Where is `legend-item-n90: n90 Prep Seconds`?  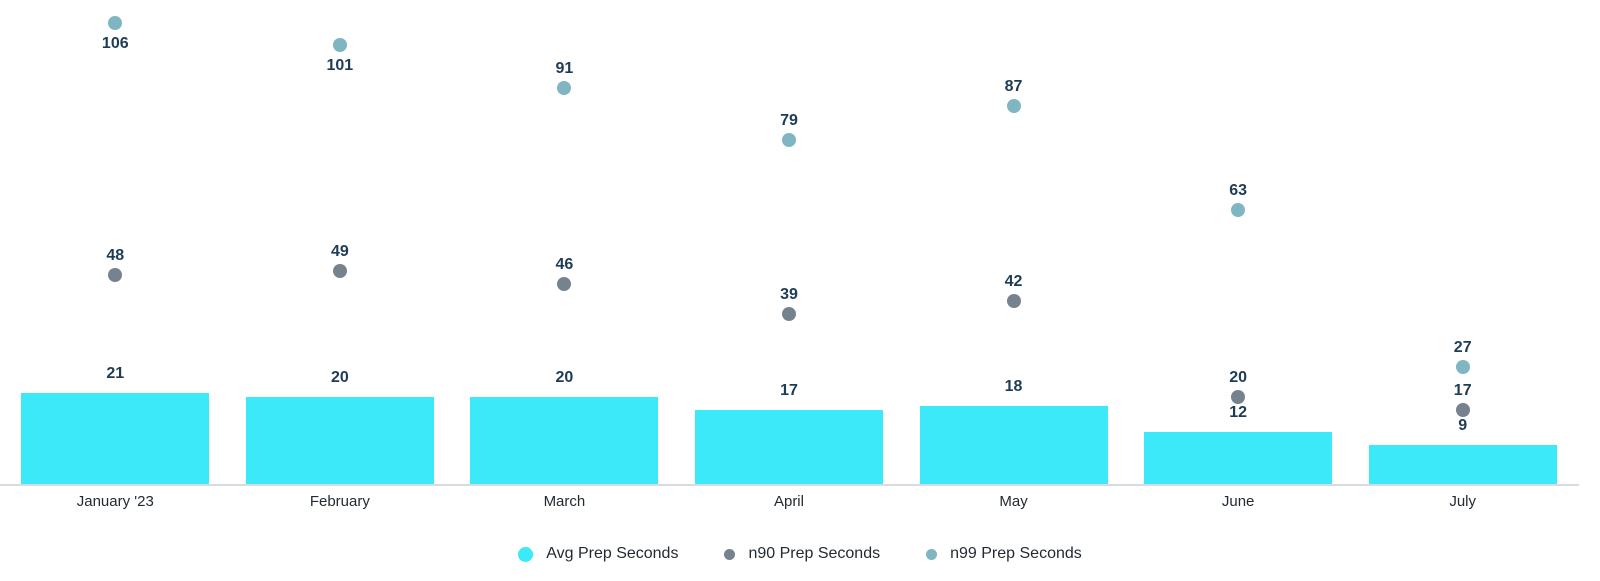 legend-item-n90: n90 Prep Seconds is located at coordinates (802, 554).